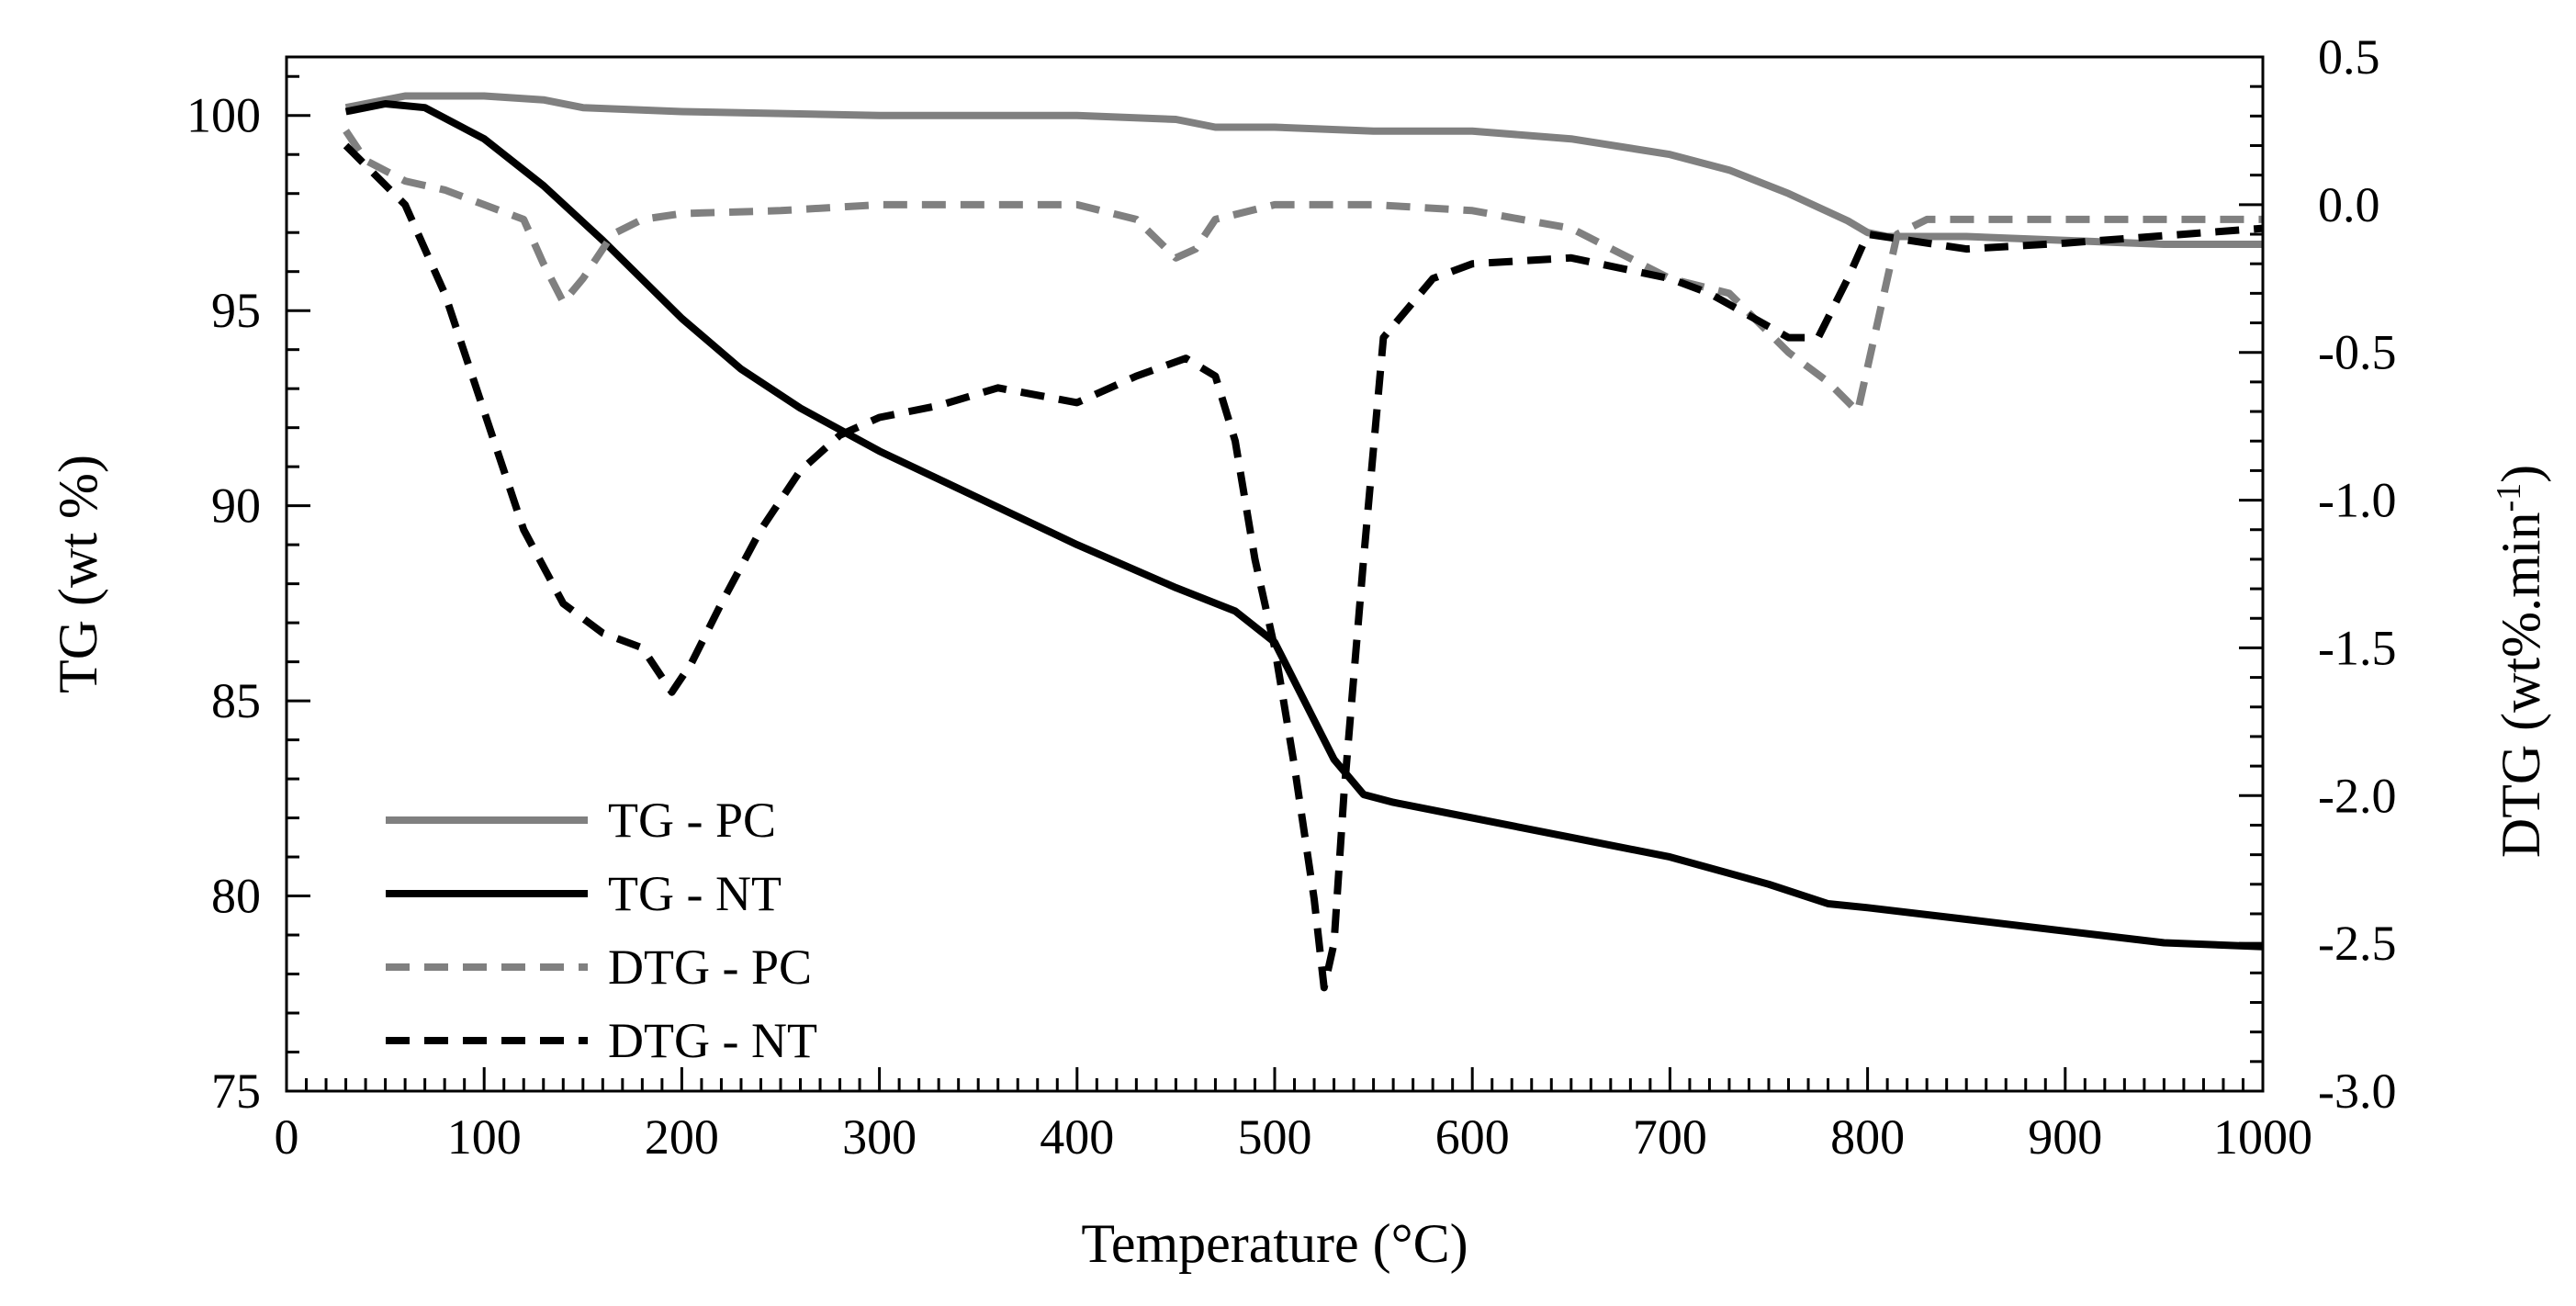 The height and width of the screenshot is (1306, 2576). Describe the element at coordinates (2521, 686) in the screenshot. I see `y2-axis-title-main: DTG (wt%.min` at that location.